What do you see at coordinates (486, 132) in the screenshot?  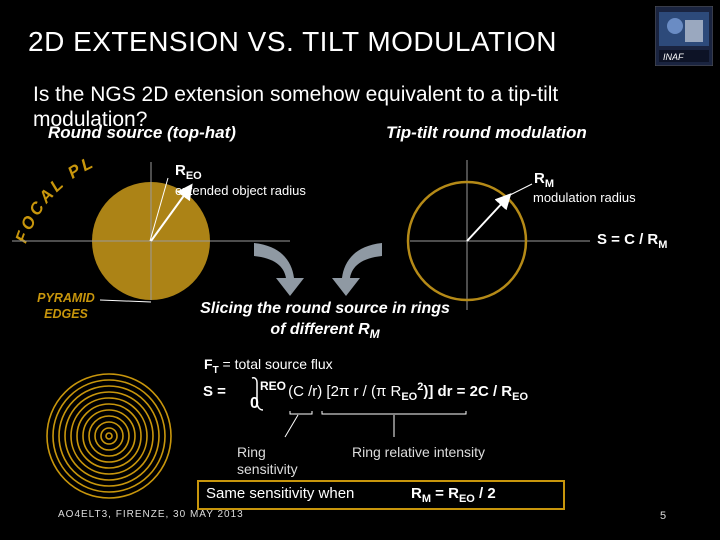 I see `tip-tilt-heading: Tip-tilt round modulation` at bounding box center [486, 132].